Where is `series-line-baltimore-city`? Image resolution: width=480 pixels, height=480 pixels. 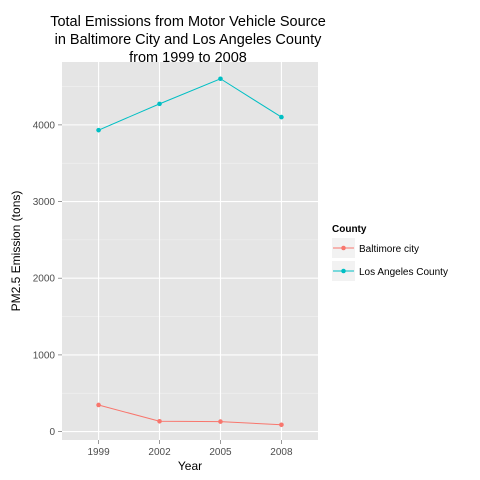
series-line-baltimore-city is located at coordinates (190, 415).